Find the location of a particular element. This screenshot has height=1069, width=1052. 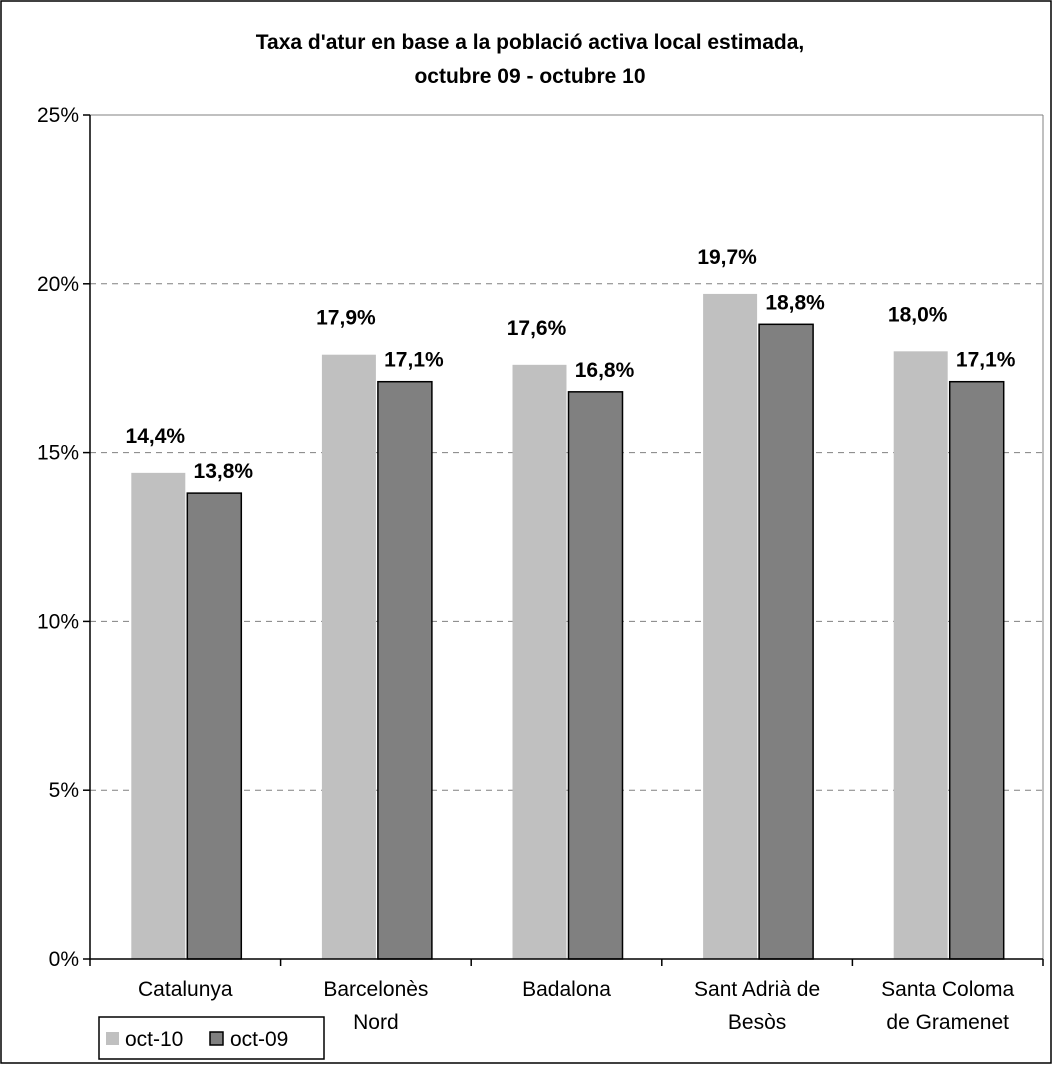

chart-title-line-2: octubre 09 - octubre 10 is located at coordinates (529, 76).